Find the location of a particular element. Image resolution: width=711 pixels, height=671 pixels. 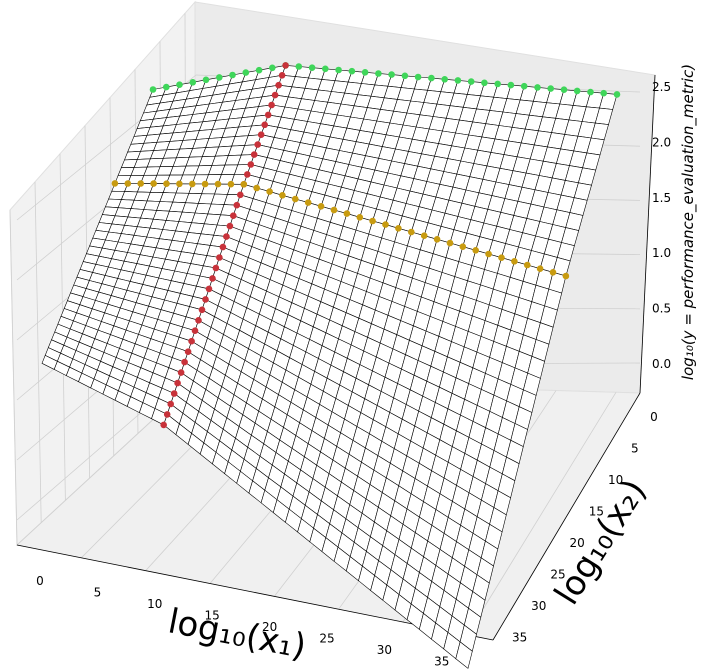

x1-tick-label: 15 is located at coordinates (212, 616).